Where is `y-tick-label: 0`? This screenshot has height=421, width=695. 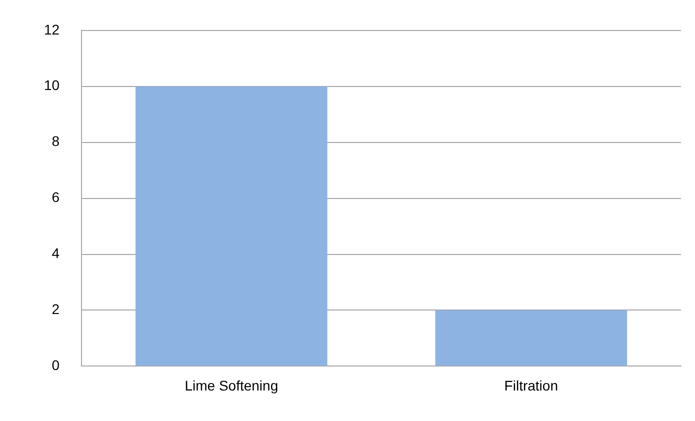 y-tick-label: 0 is located at coordinates (56, 365).